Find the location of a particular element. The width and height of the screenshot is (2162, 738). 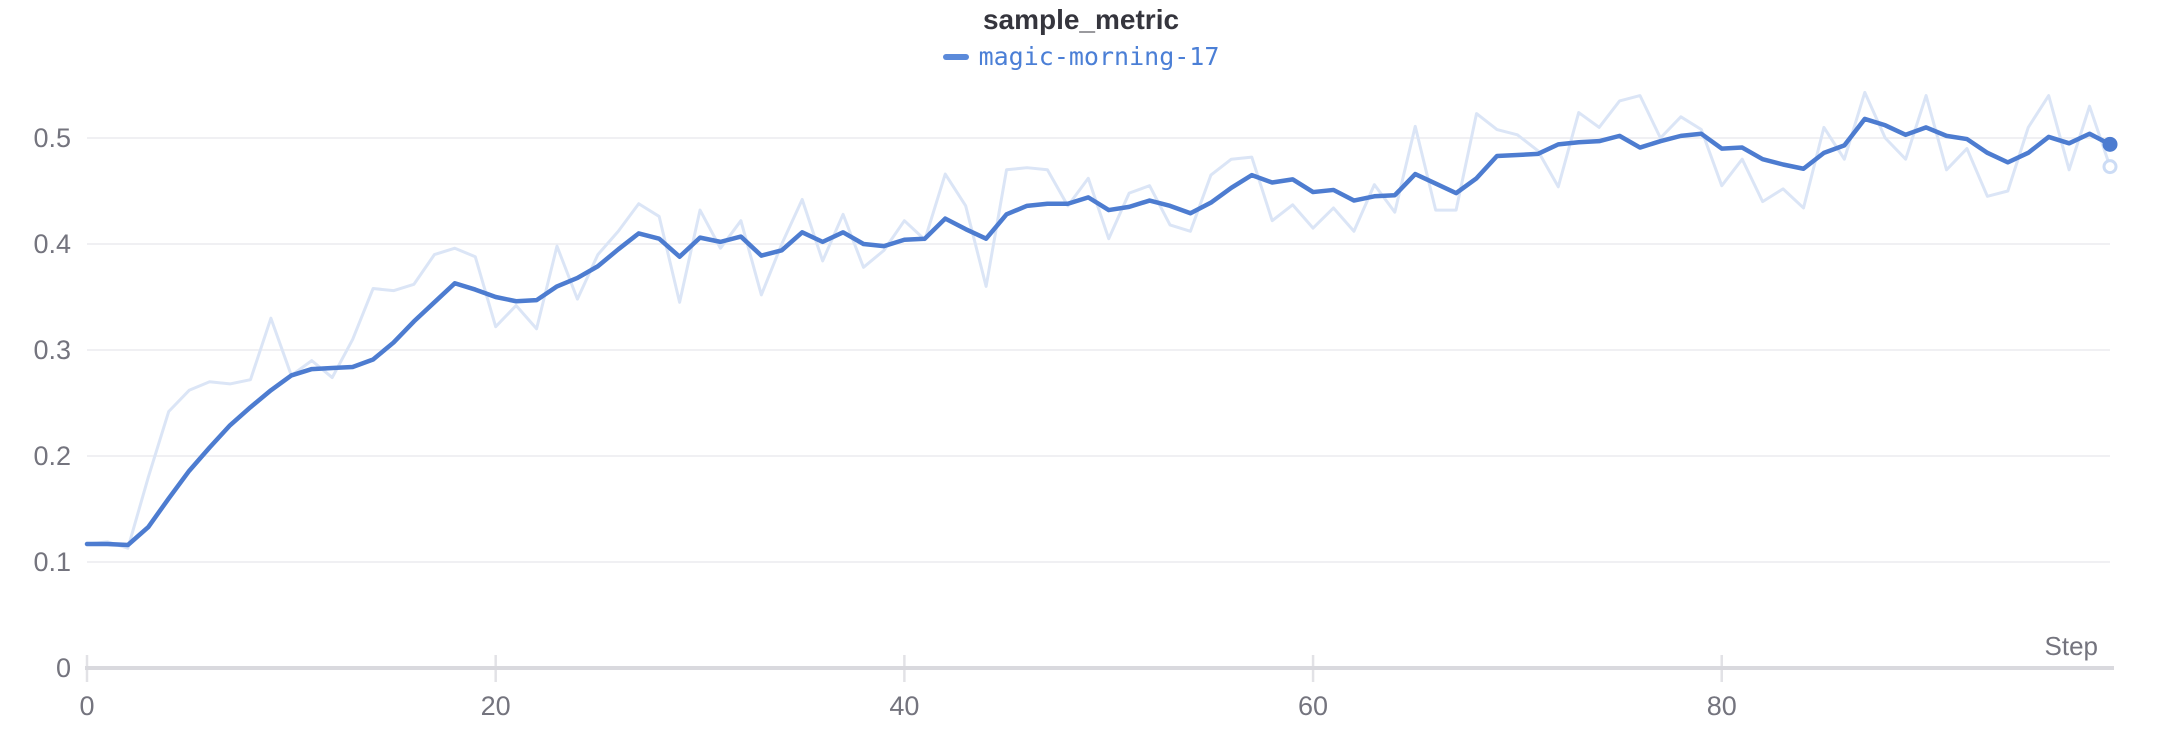

y-axis-tick-label: 0.1 is located at coordinates (52, 562).